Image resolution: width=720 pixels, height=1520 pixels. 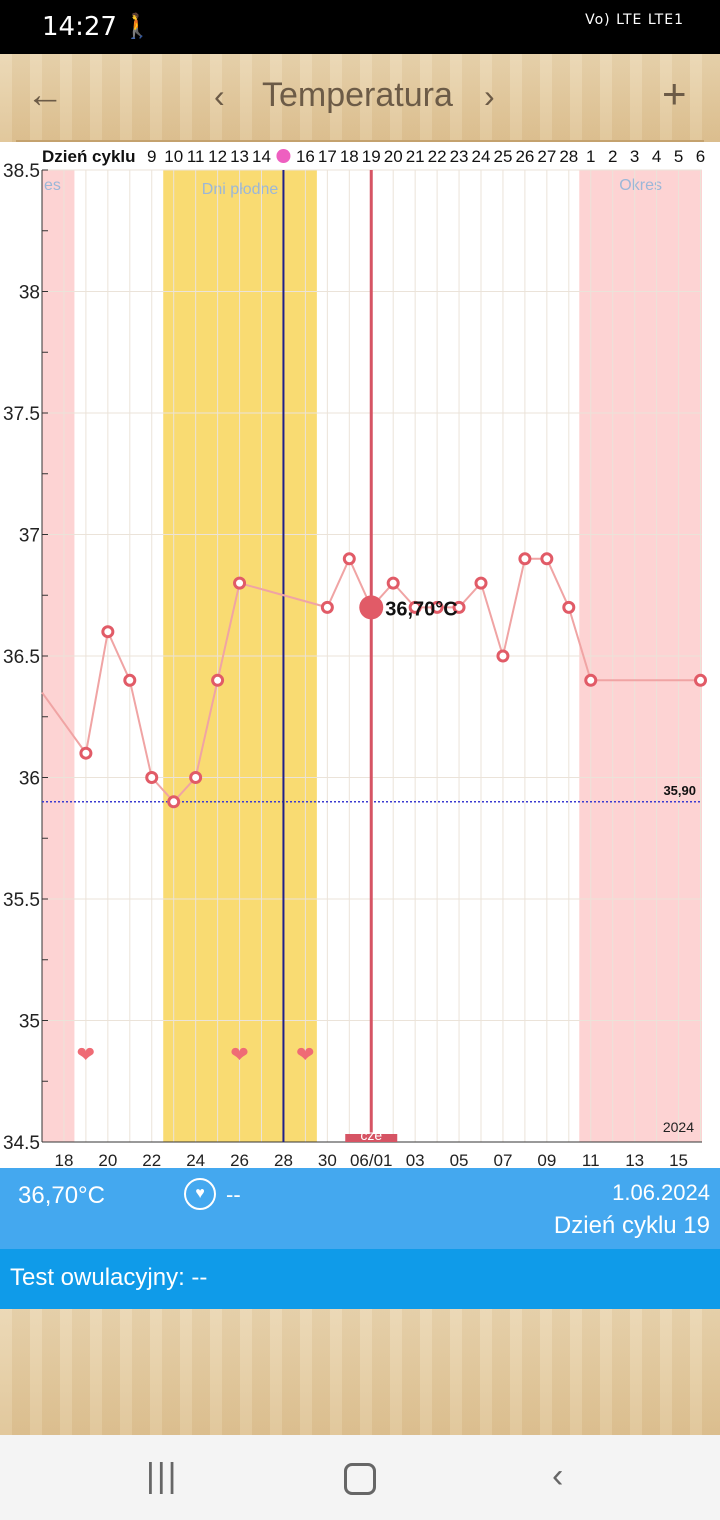 What do you see at coordinates (21, 171) in the screenshot?
I see `y-tick-label: 38.5` at bounding box center [21, 171].